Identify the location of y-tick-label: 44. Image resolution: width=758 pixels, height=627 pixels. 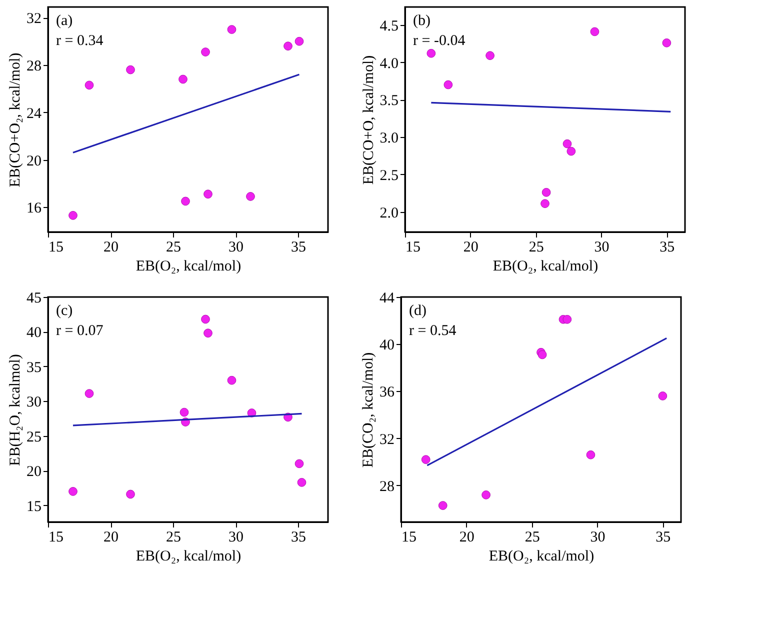
(387, 298).